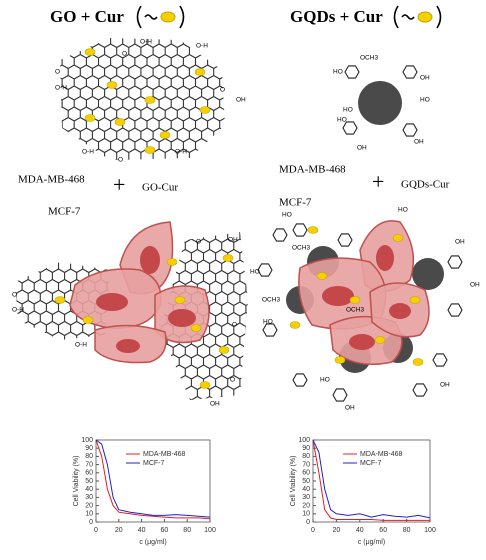 The height and width of the screenshot is (560, 486). Describe the element at coordinates (336, 16) in the screenshot. I see `right-title: GQDs + Cur` at that location.